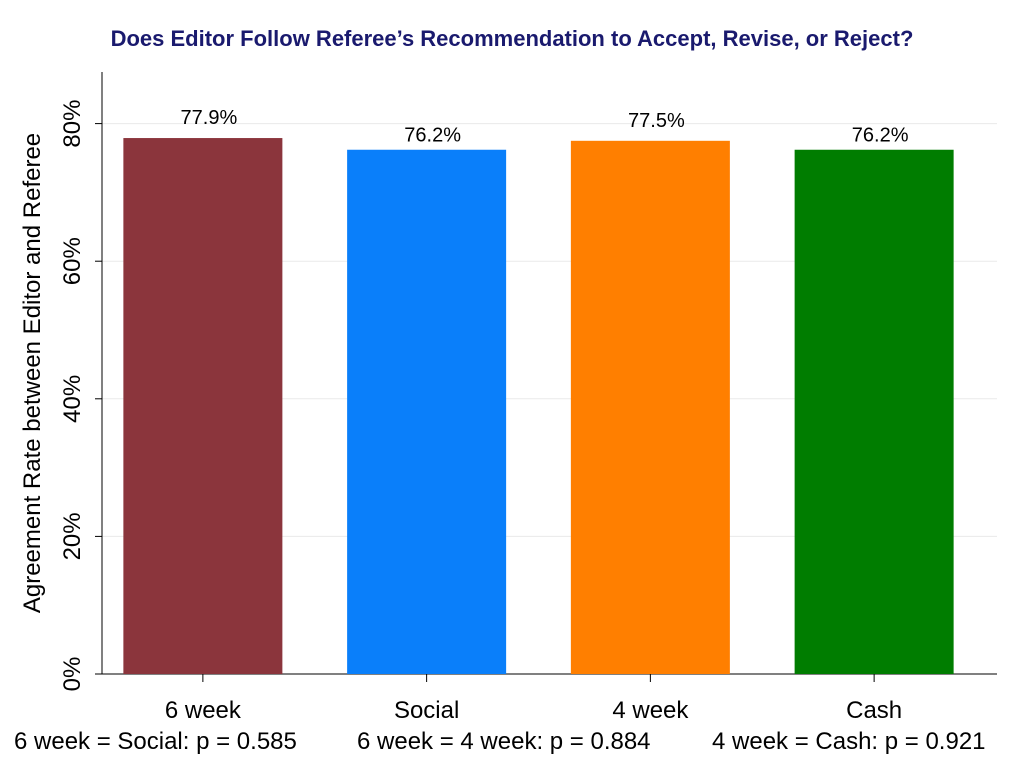 The width and height of the screenshot is (1024, 768). Describe the element at coordinates (209, 118) in the screenshot. I see `bar-value-label: 77.9%` at that location.